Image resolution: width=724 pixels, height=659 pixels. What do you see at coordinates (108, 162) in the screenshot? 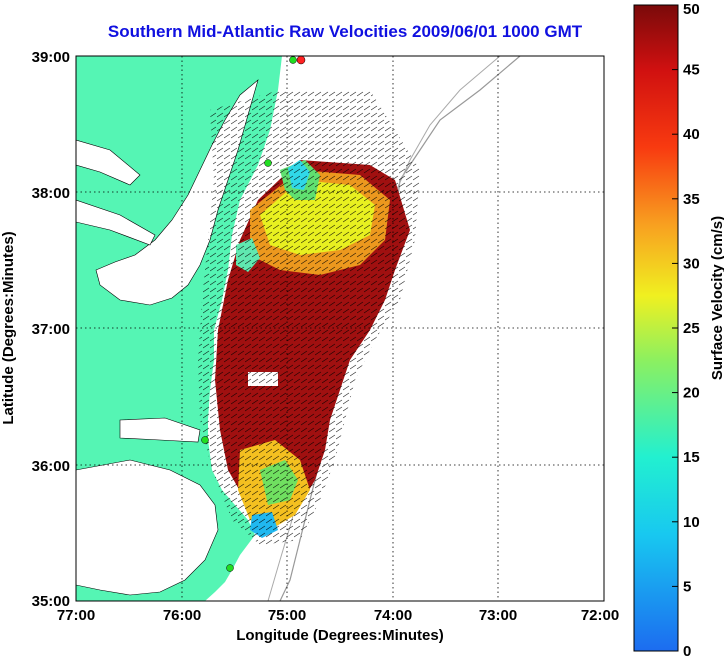
I see `chesapeake-inlet` at bounding box center [108, 162].